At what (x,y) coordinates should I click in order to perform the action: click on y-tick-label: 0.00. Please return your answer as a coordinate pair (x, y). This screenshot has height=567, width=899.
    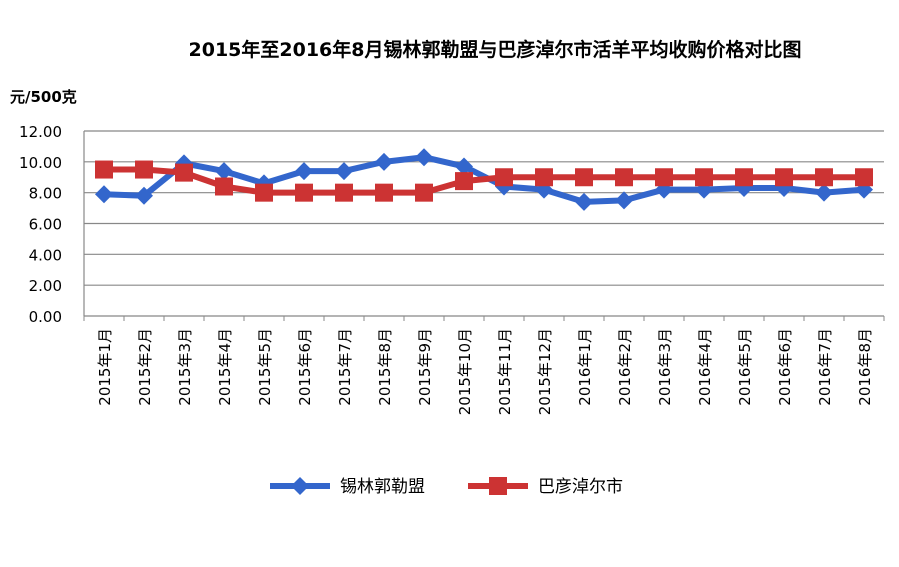
    Looking at the image, I should click on (45, 317).